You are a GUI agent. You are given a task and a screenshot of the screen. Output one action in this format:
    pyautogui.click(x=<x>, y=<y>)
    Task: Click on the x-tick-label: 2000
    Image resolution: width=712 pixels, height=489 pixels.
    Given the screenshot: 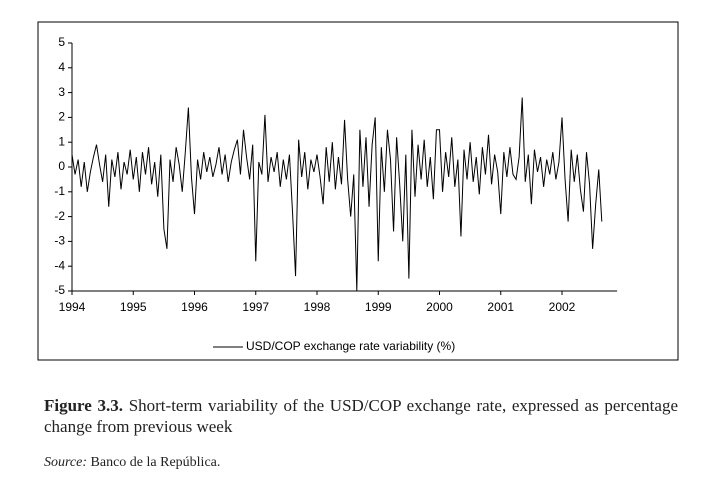 What is the action you would take?
    pyautogui.click(x=439, y=307)
    